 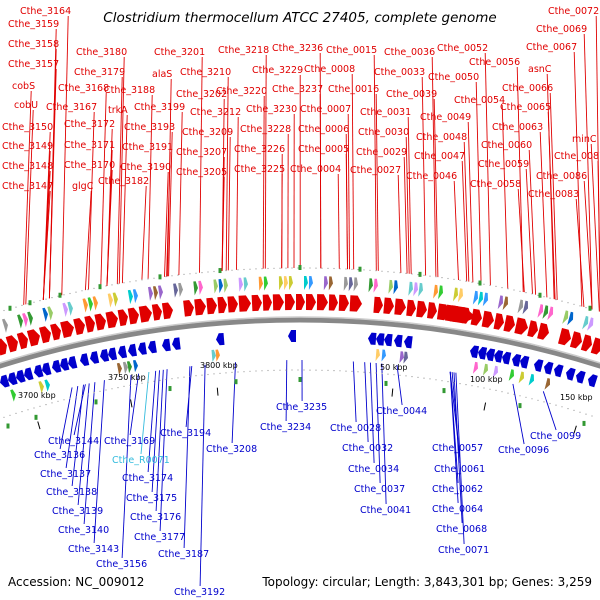 I want to click on reverse-gene-label: Cthe_3137, so click(x=65, y=474).